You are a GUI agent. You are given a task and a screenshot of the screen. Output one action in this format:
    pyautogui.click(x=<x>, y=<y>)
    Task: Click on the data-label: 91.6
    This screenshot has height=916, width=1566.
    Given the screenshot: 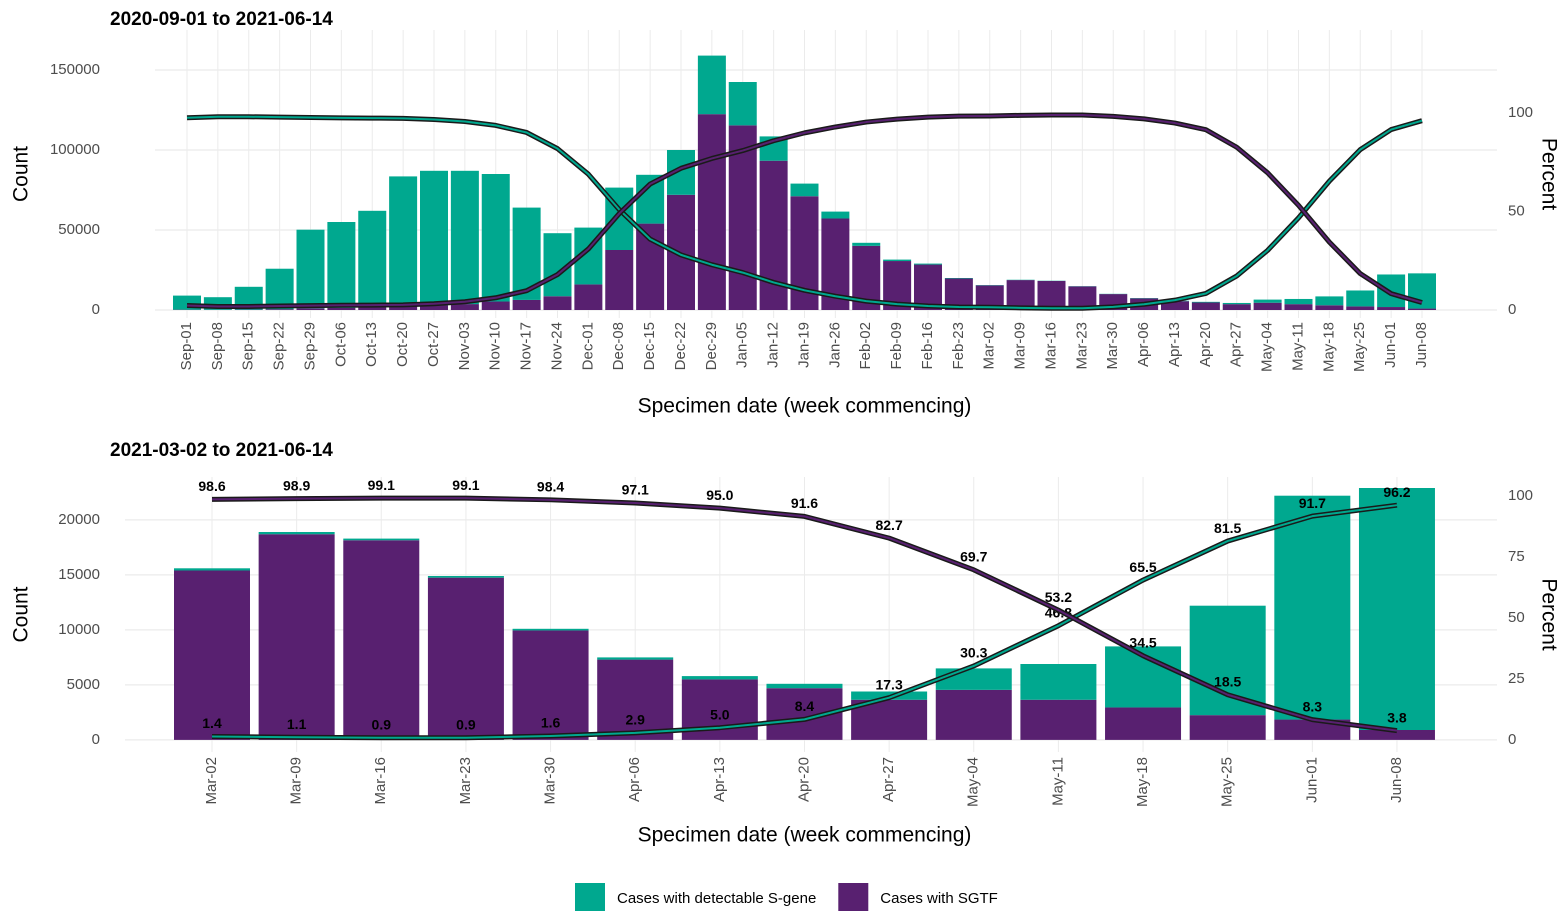 What is the action you would take?
    pyautogui.click(x=804, y=503)
    